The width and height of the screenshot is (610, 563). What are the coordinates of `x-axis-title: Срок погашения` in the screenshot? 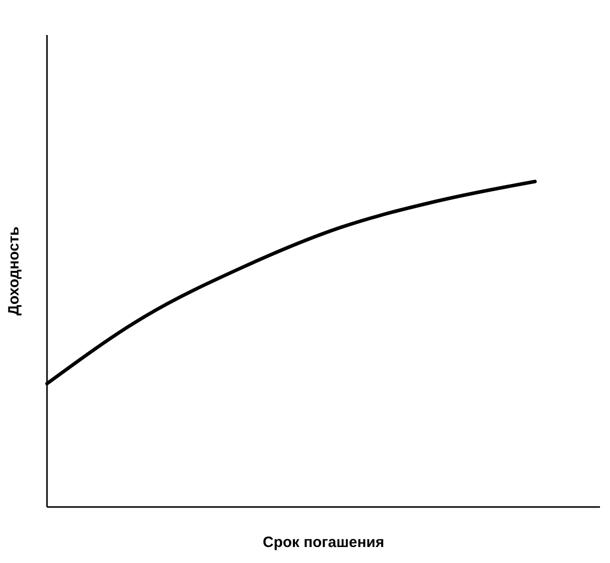 It's located at (323, 542).